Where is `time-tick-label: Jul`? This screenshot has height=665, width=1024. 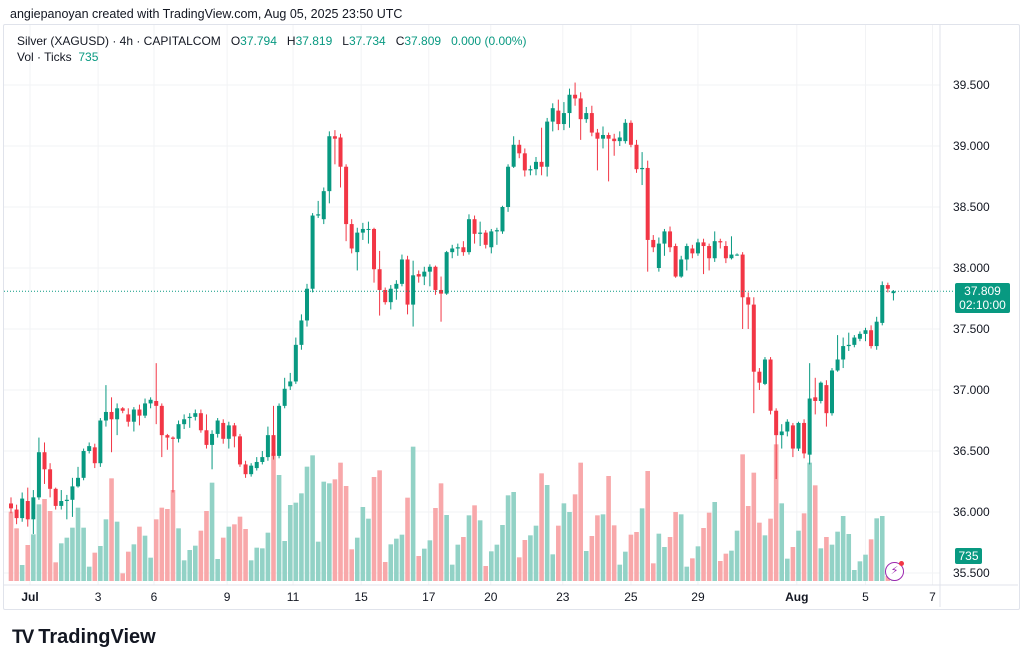
time-tick-label: Jul is located at coordinates (29, 597).